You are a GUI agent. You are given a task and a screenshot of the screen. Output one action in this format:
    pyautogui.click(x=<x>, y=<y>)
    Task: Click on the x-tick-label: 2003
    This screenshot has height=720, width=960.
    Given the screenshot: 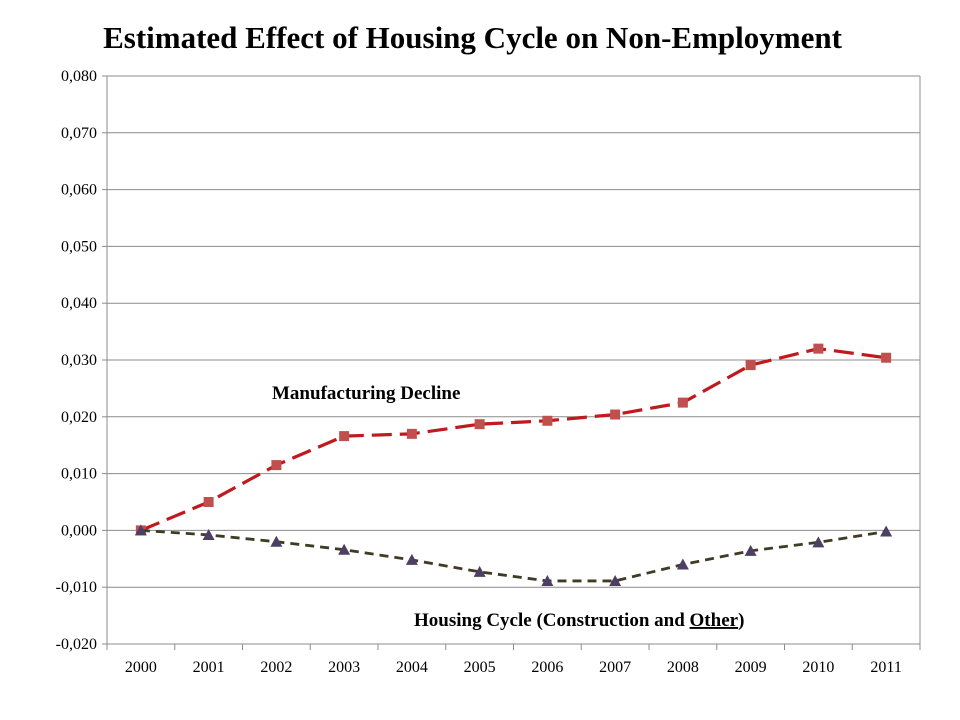 What is the action you would take?
    pyautogui.click(x=344, y=667)
    